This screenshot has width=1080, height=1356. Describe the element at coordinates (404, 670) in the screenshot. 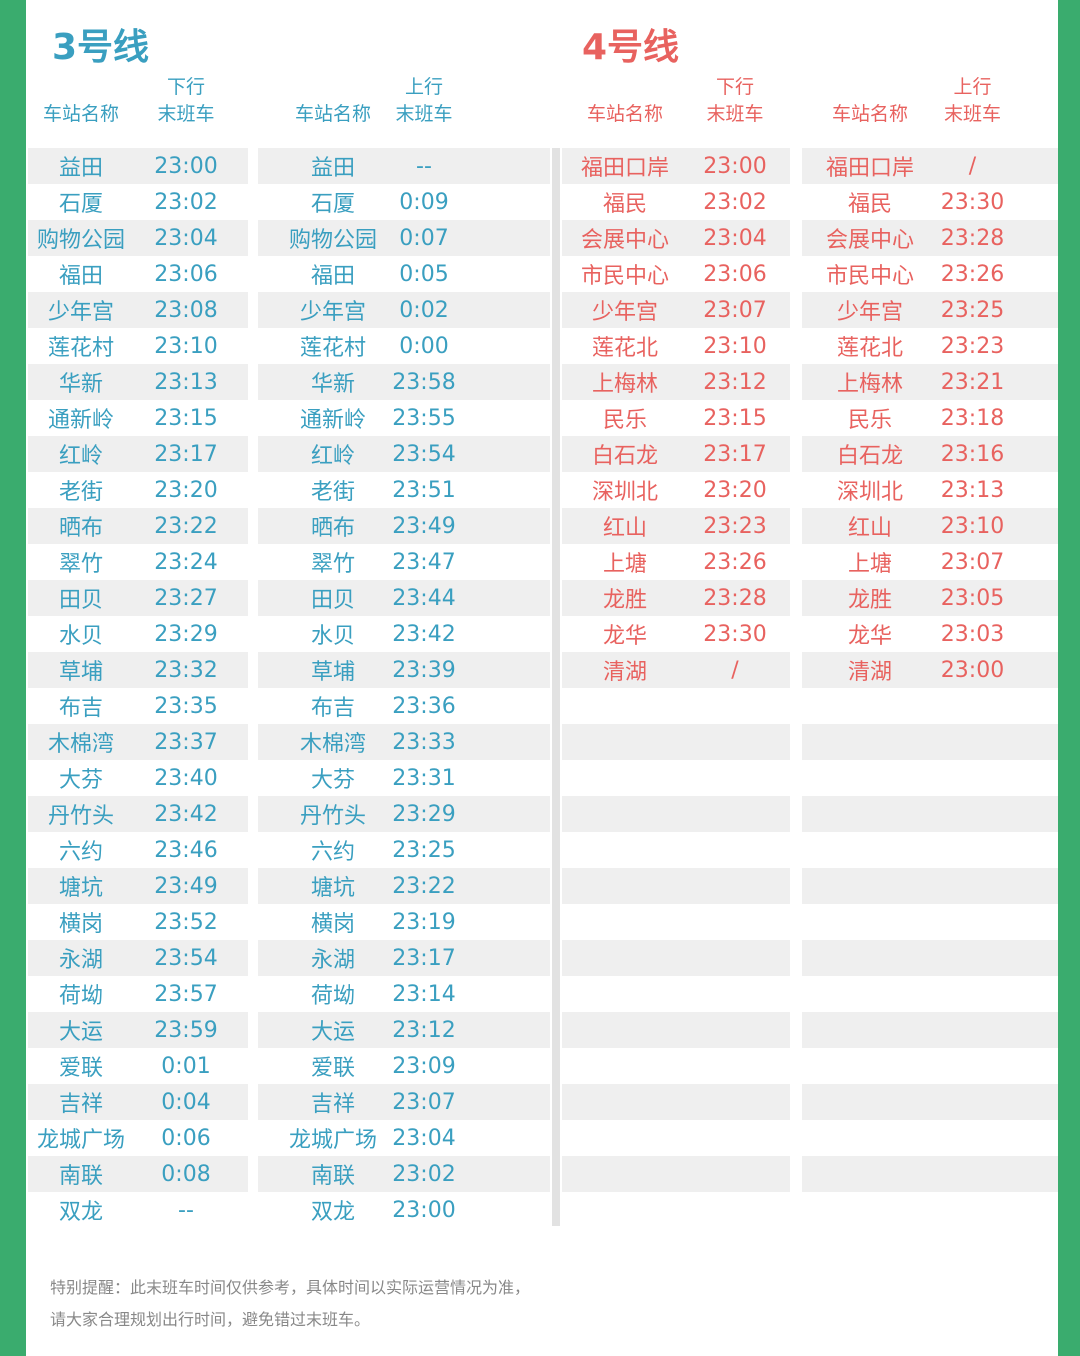

I see `table-row: 草埔 23:39` at that location.